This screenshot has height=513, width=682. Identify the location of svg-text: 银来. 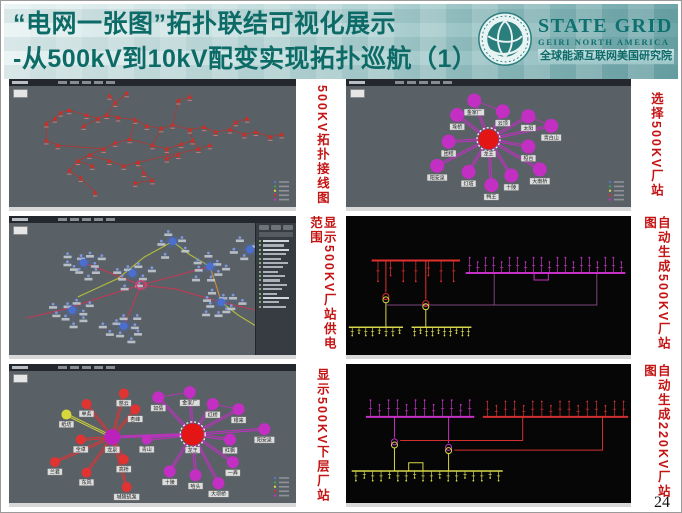
(239, 420).